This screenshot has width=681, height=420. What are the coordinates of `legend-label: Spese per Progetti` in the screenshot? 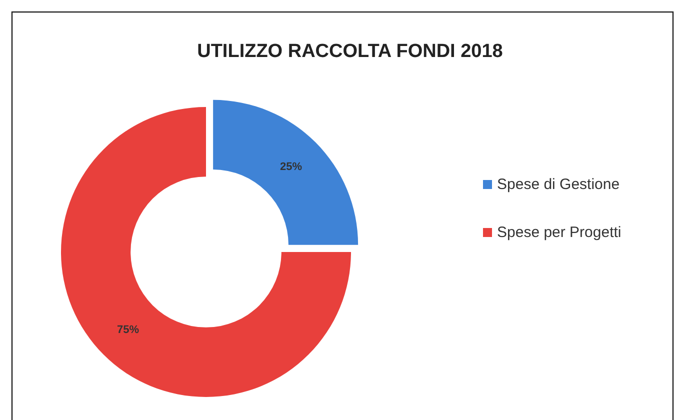 It's located at (559, 232).